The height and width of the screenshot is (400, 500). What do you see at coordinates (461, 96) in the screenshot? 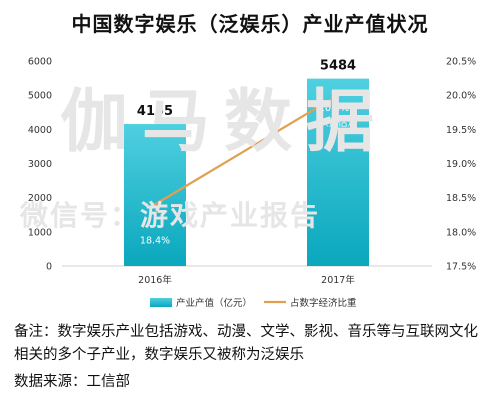
I see `y-right-tick-label: 20.0%` at bounding box center [461, 96].